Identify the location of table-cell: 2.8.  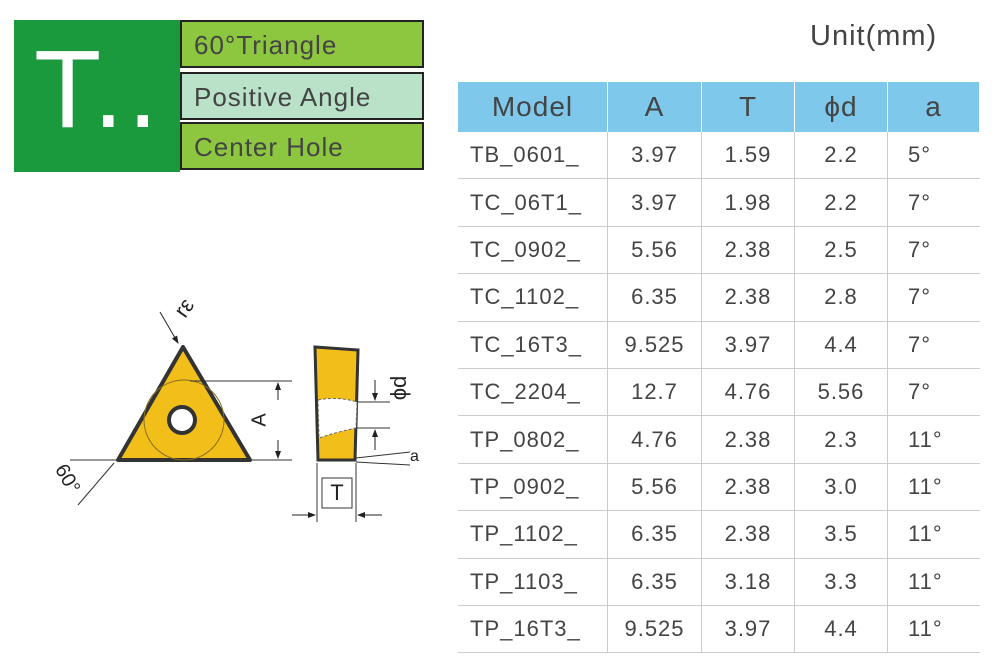
(841, 297).